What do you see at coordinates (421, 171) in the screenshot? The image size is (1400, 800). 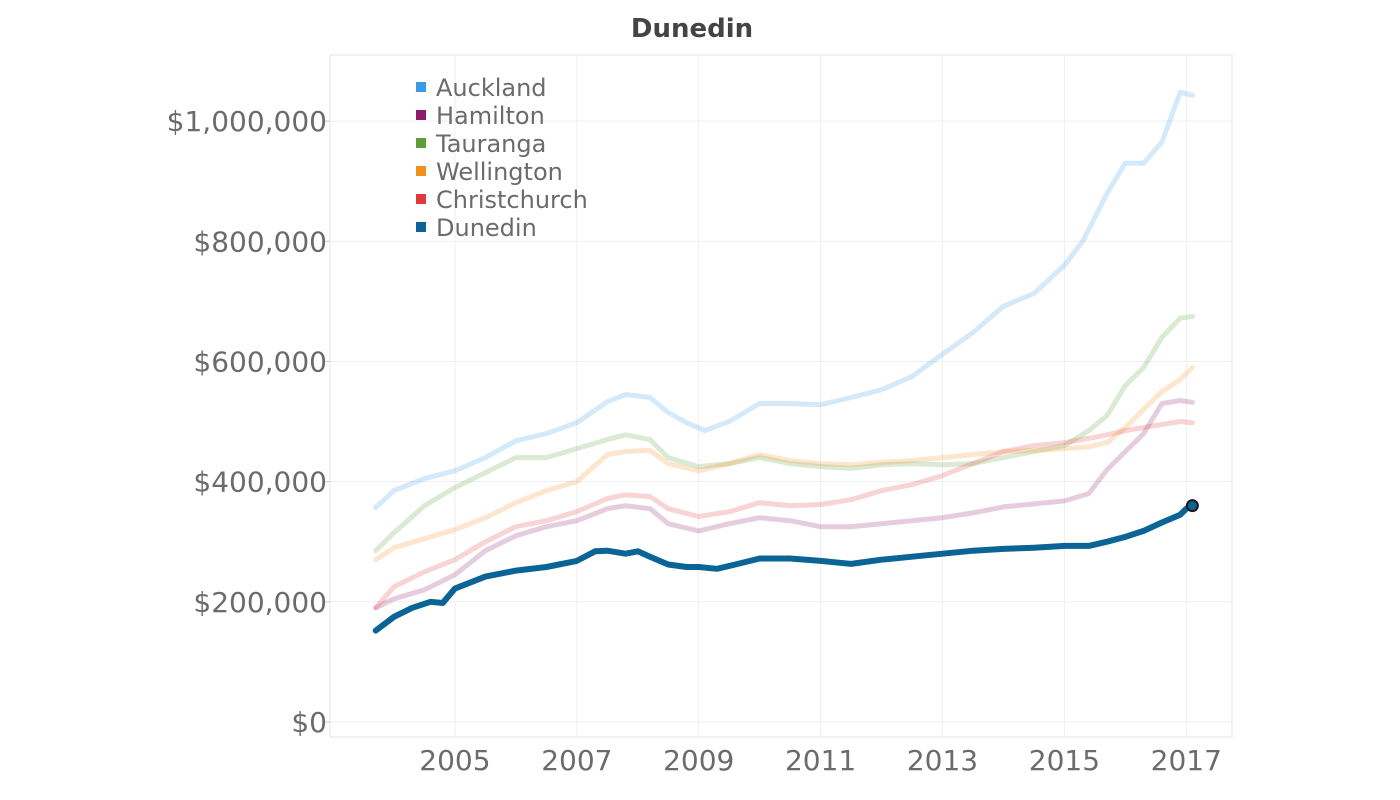 I see `legend-swatch-wellington` at bounding box center [421, 171].